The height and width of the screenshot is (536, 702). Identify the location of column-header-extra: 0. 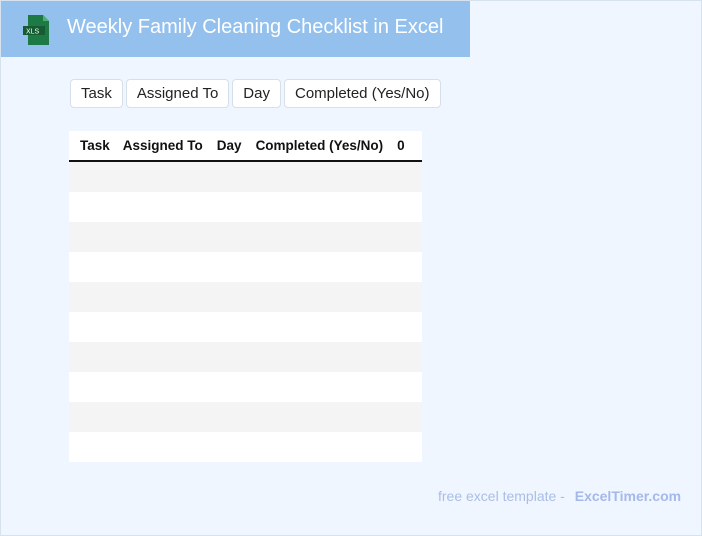
(401, 145).